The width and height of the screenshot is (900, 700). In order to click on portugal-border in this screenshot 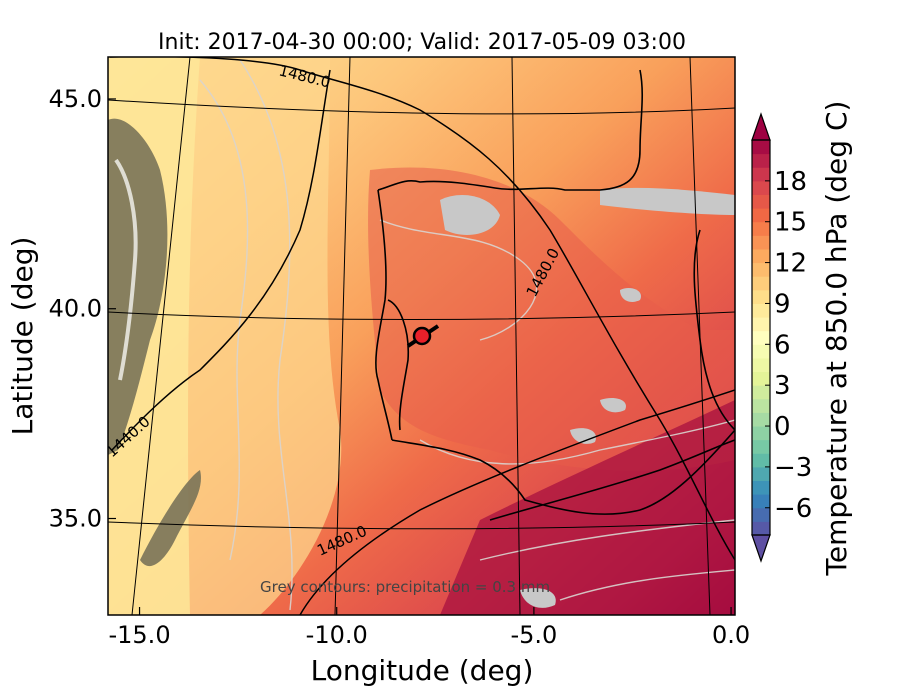, I will do `click(398, 365)`.